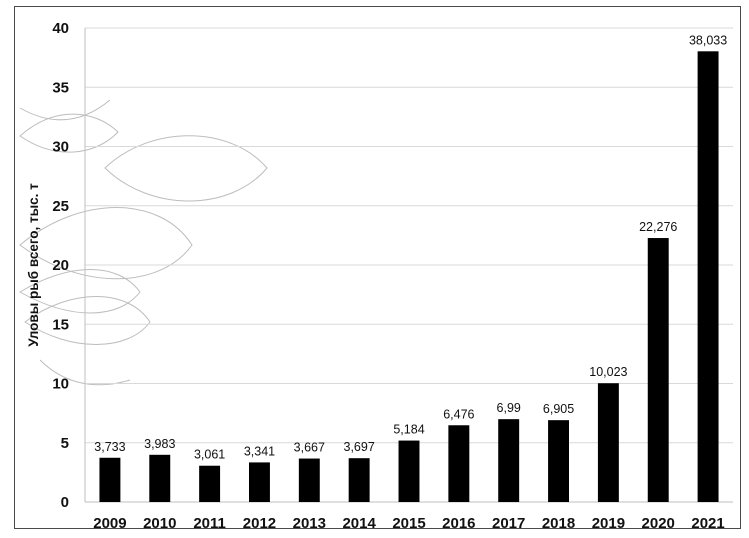 The image size is (749, 538). I want to click on data-label-2016: 6,476, so click(458, 414).